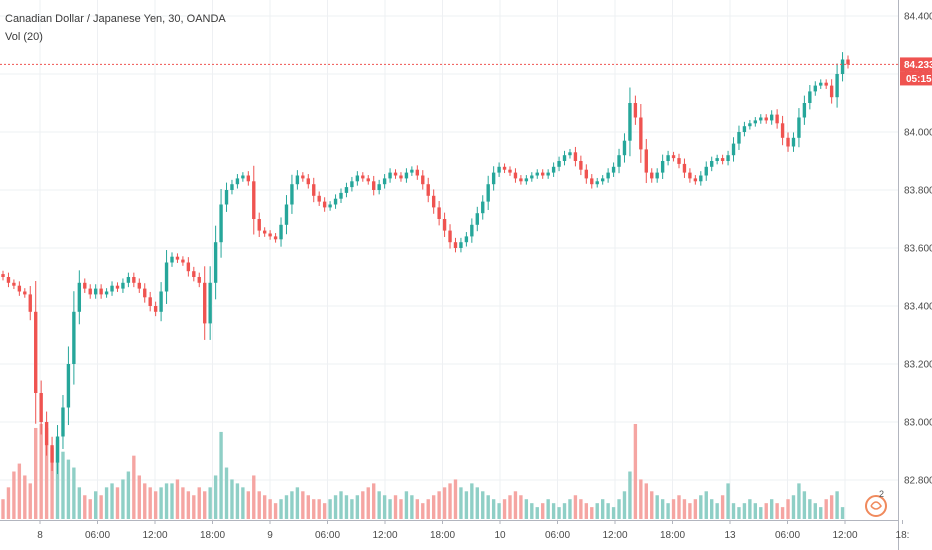  I want to click on time-tick-label: 9, so click(270, 535).